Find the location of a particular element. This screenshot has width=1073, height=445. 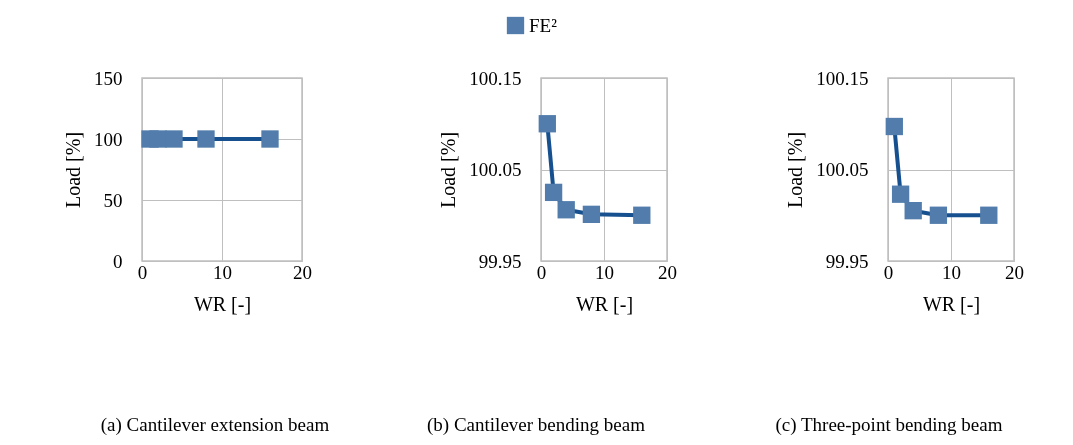

text: (c) Three-point bending beam is located at coordinates (889, 425).